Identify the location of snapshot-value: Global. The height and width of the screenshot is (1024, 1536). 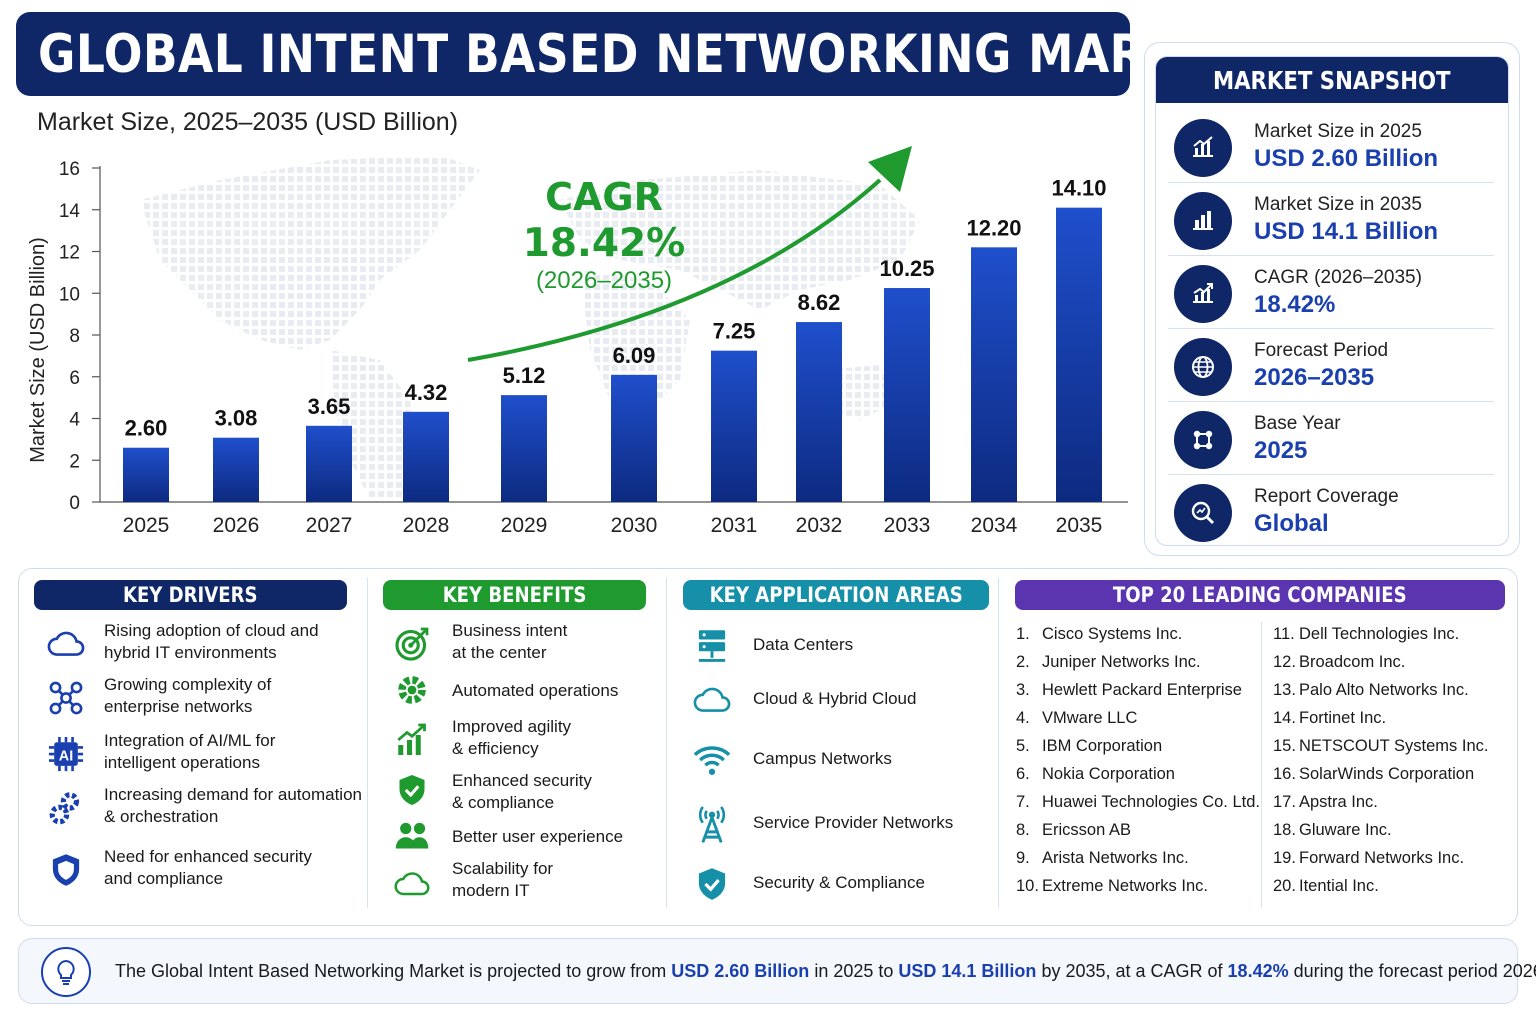
(1291, 523).